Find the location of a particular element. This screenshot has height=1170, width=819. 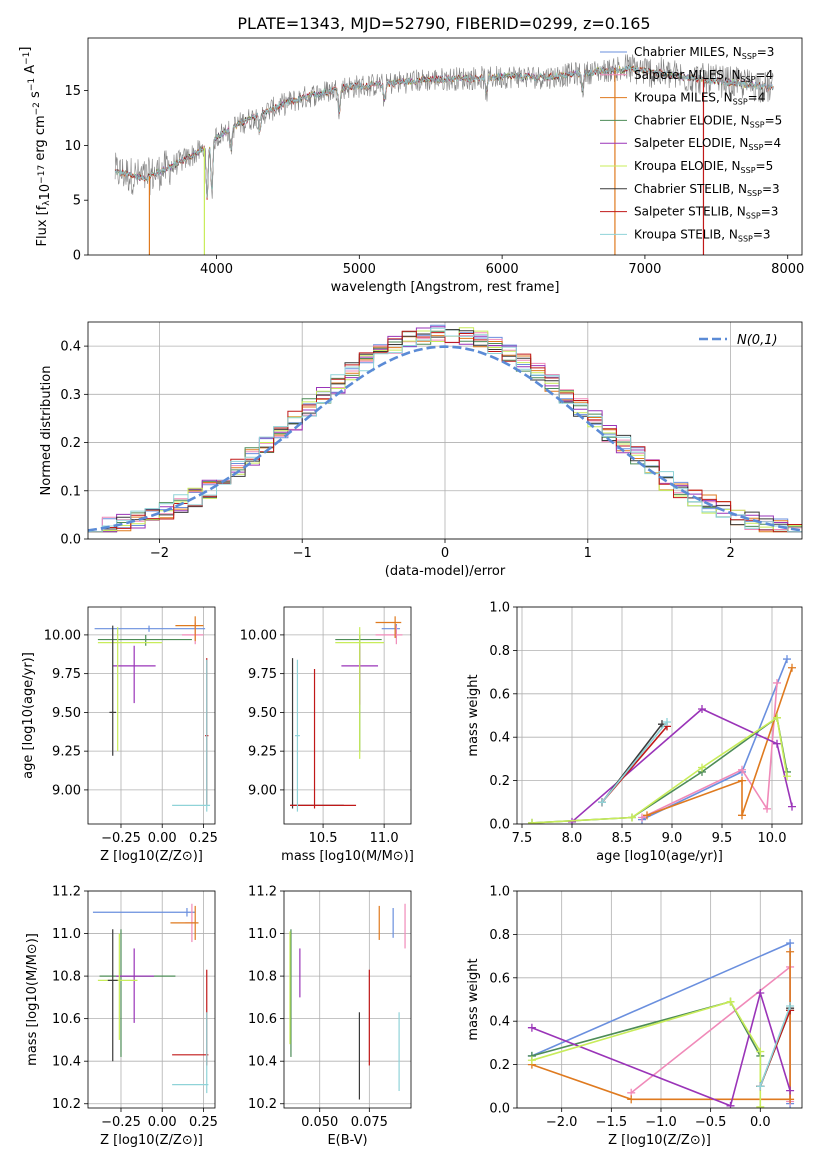

y-tick-label: 0.2 is located at coordinates (499, 781).